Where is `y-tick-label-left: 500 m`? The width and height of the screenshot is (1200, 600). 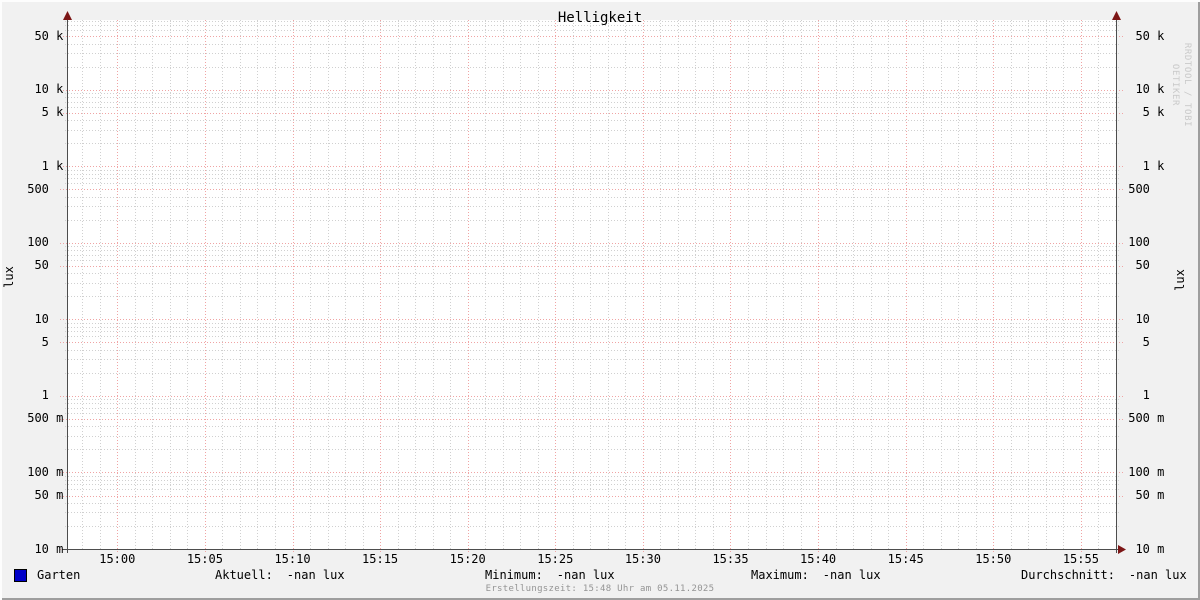 y-tick-label-left: 500 m is located at coordinates (42, 418).